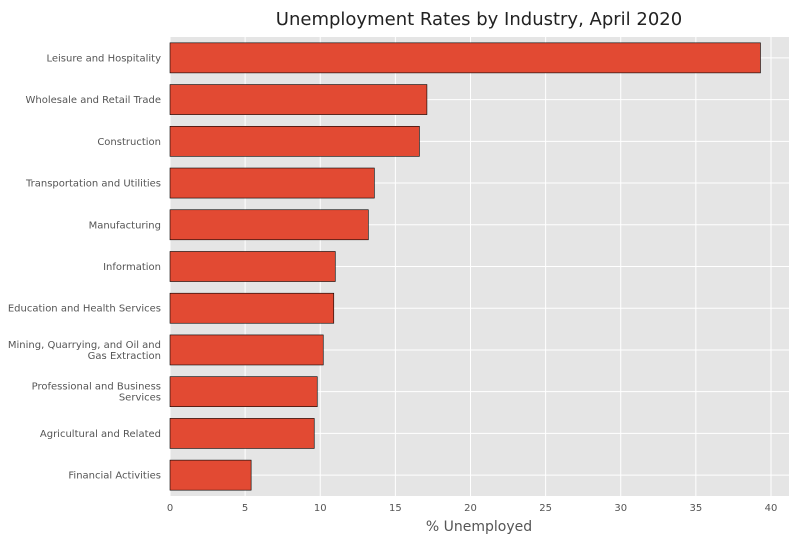 The height and width of the screenshot is (547, 799). I want to click on category-label: Services, so click(140, 398).